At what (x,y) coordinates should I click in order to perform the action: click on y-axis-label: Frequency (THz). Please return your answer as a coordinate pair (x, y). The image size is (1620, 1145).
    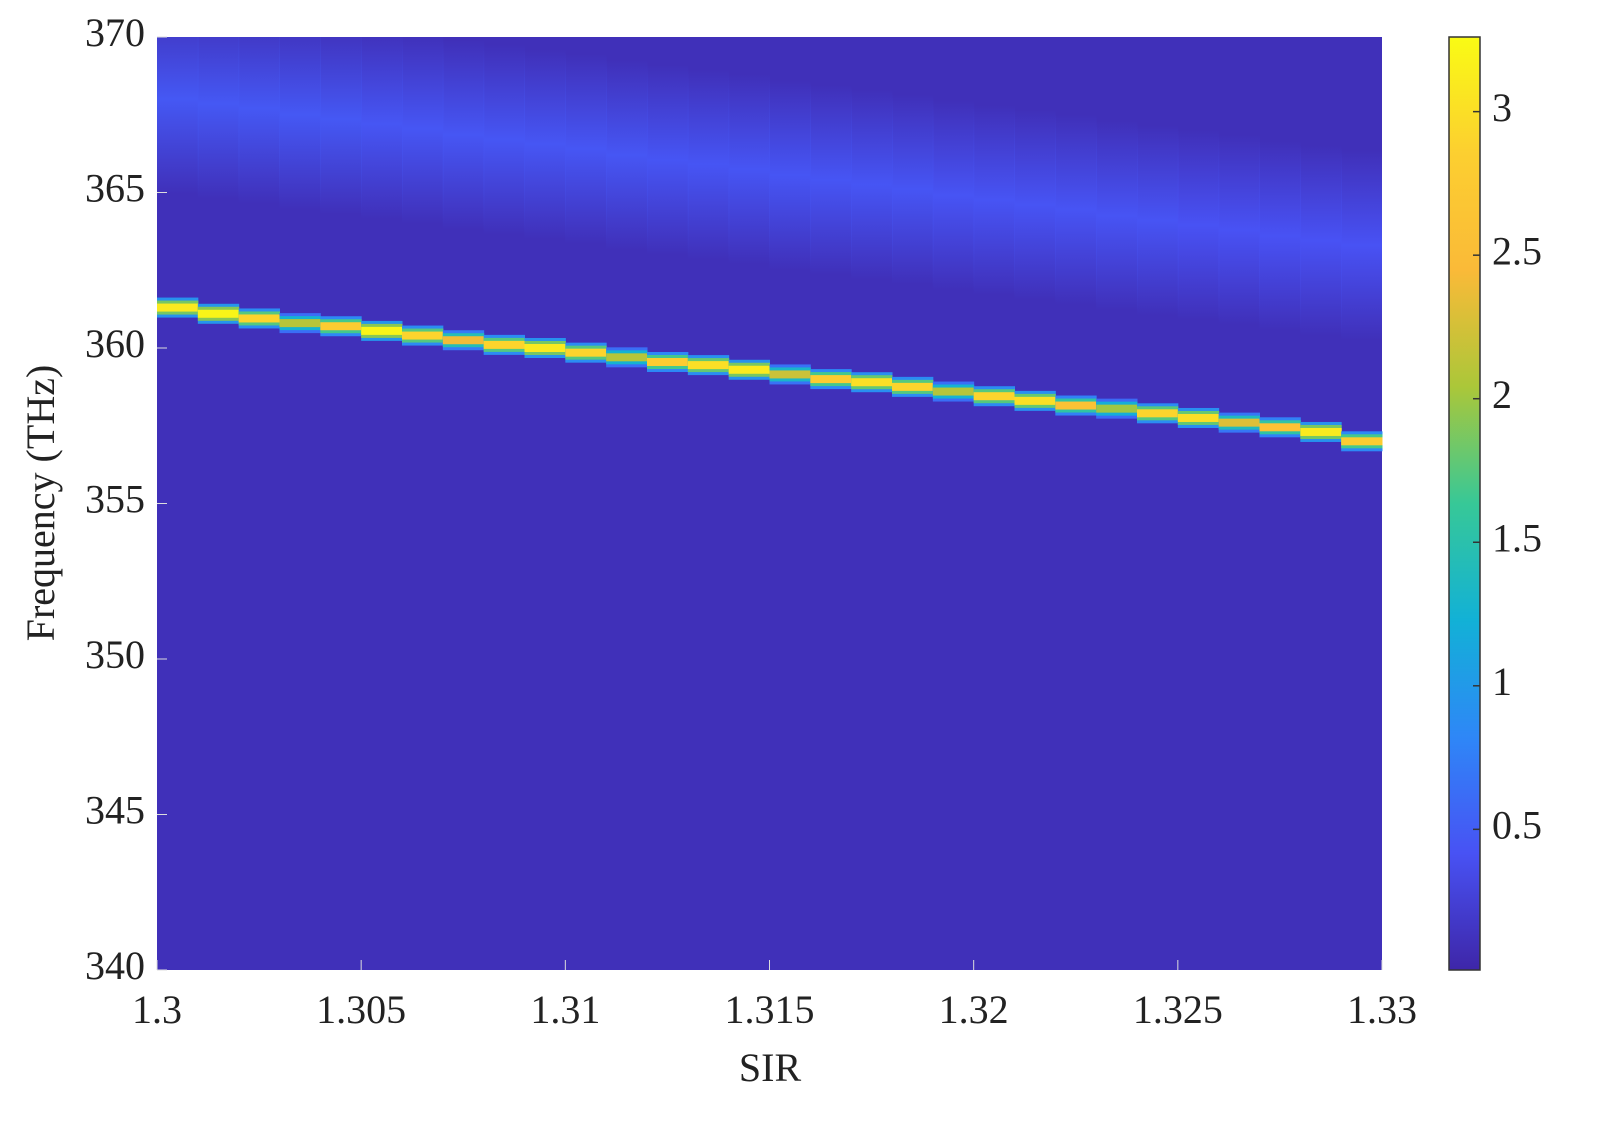
    Looking at the image, I should click on (40, 503).